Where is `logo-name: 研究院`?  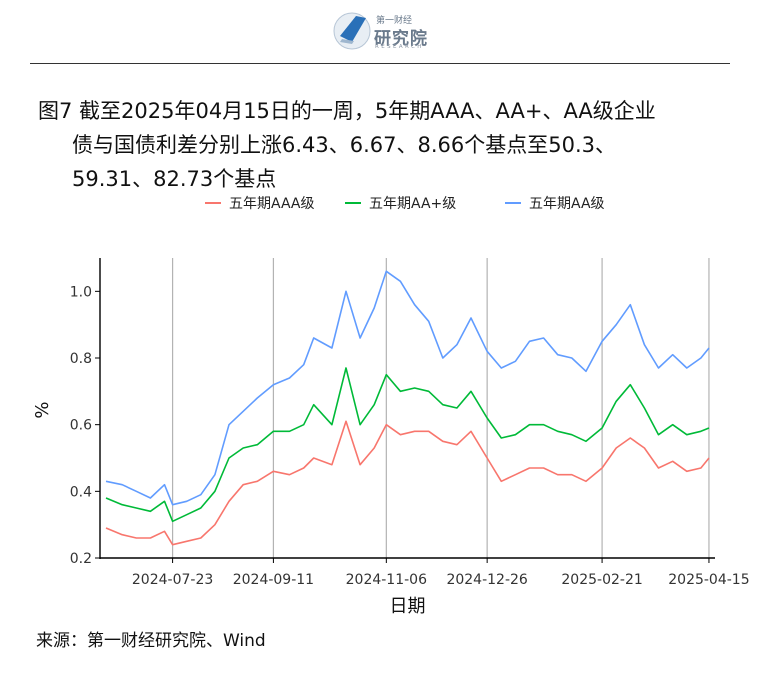
logo-name: 研究院 is located at coordinates (401, 39).